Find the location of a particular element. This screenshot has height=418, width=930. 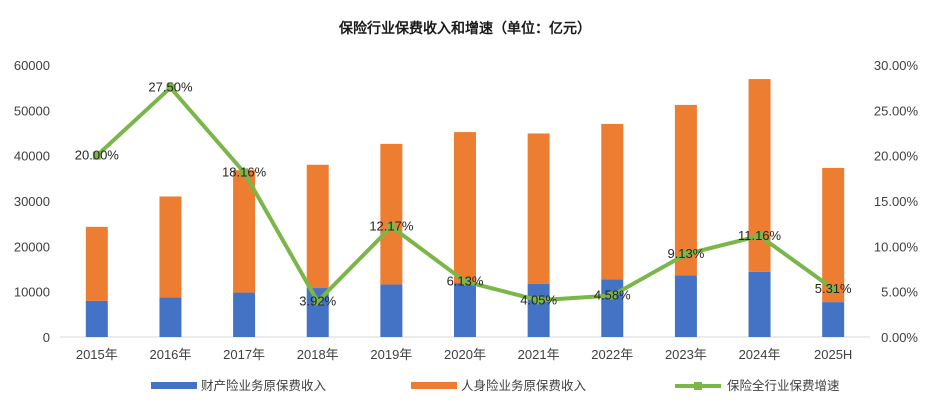

left-tick-label-3: 30000 is located at coordinates (32, 201).